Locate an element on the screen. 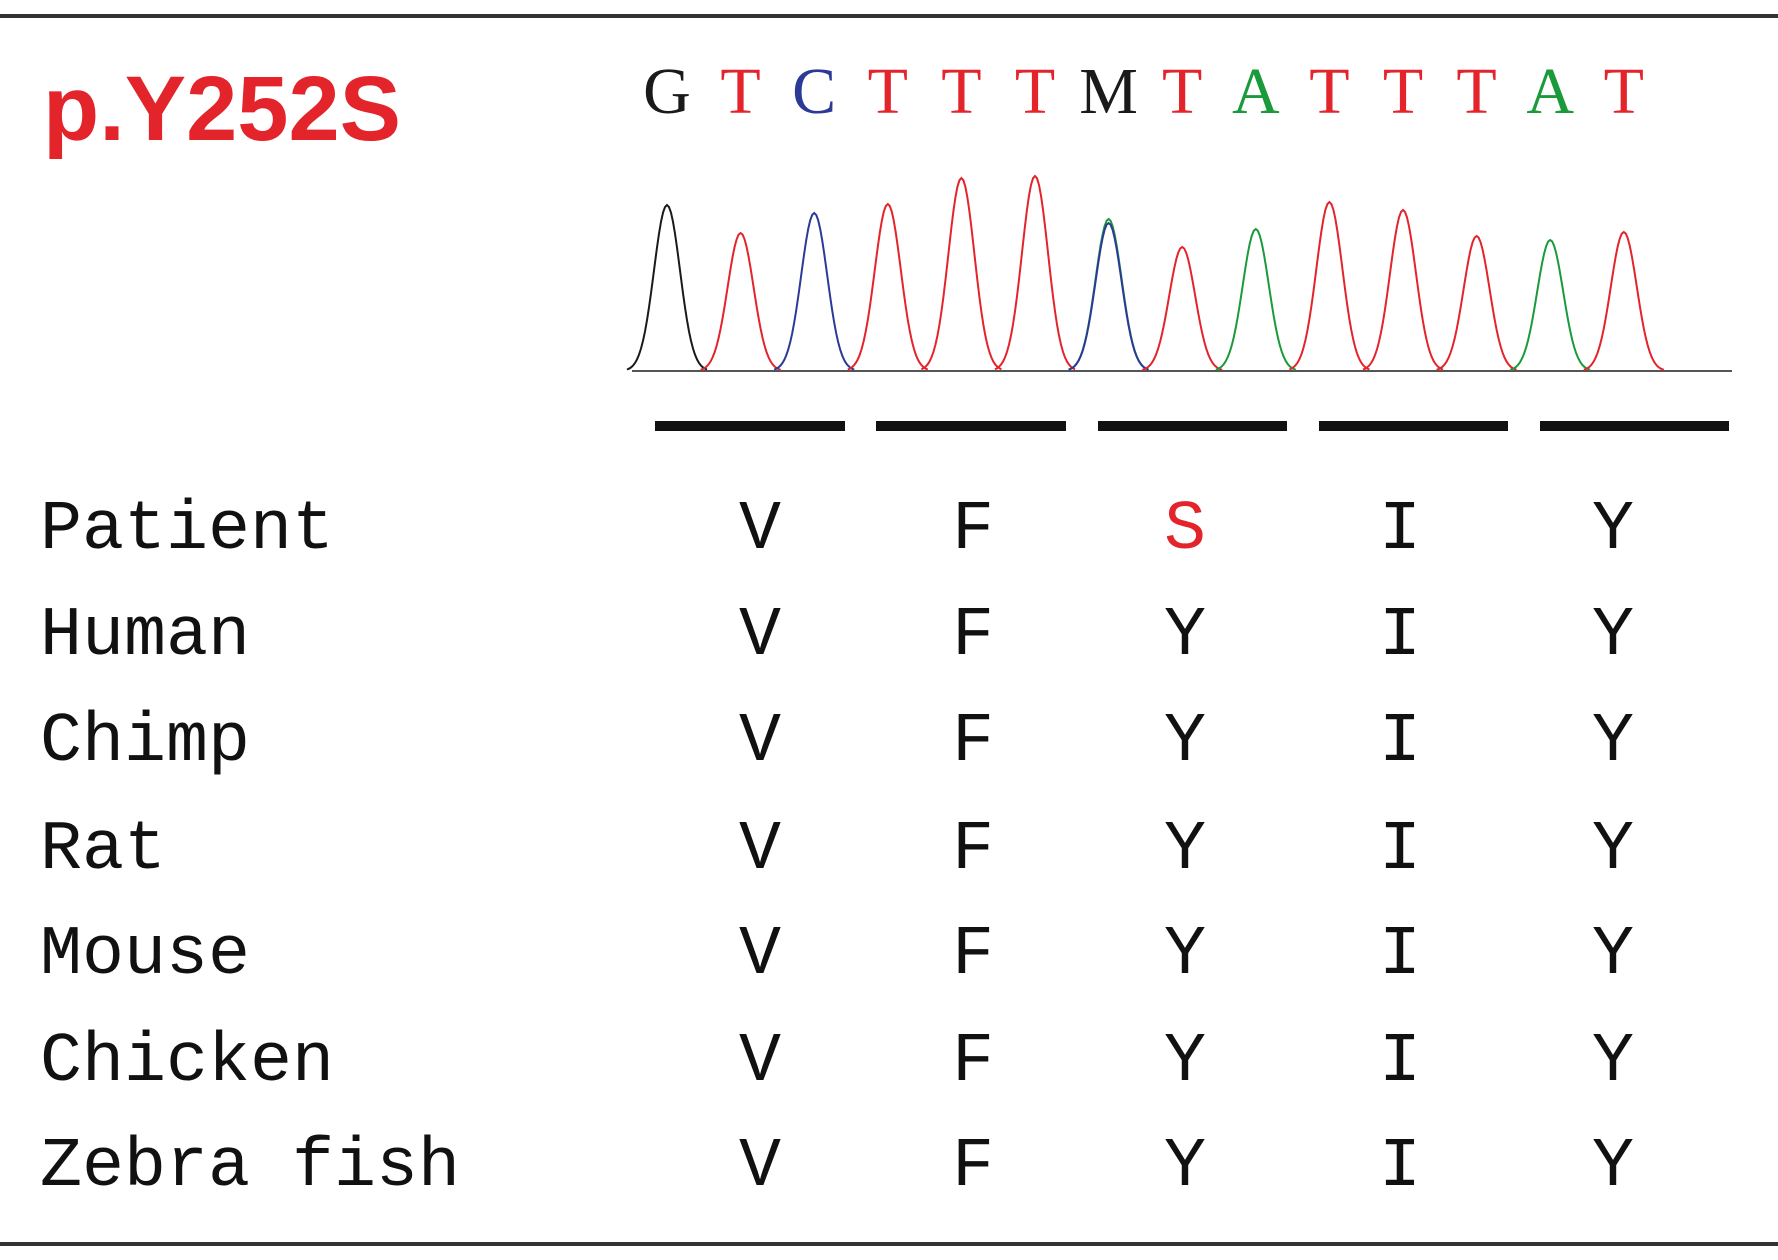 This screenshot has height=1260, width=1778. base-letter: M is located at coordinates (1108, 91).